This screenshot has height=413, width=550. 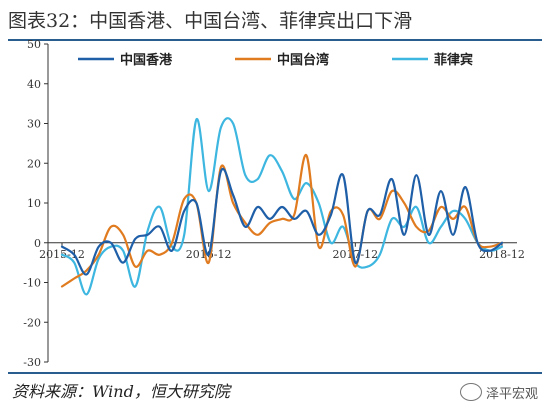 I want to click on source-note: 资料来源：Wind，恒大研究院, so click(x=121, y=391).